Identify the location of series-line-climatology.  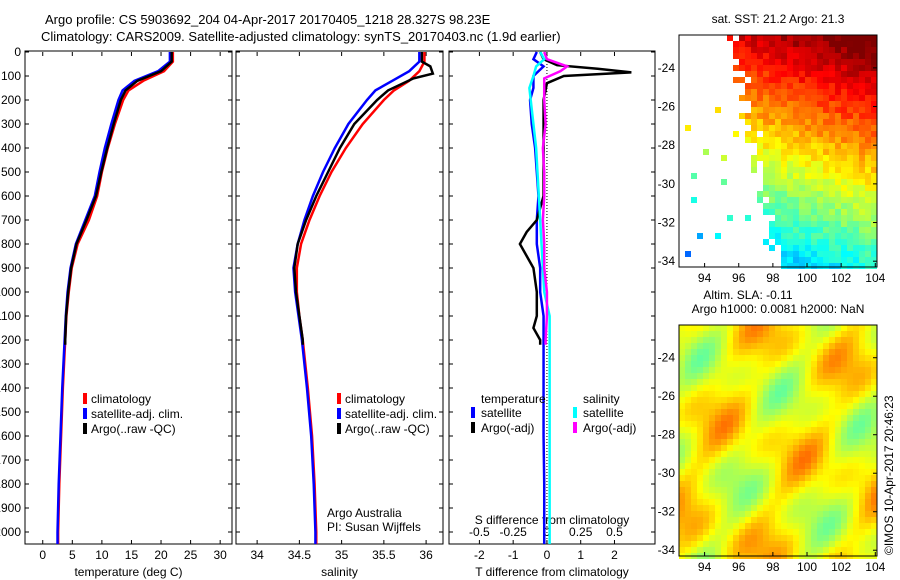
(115, 298).